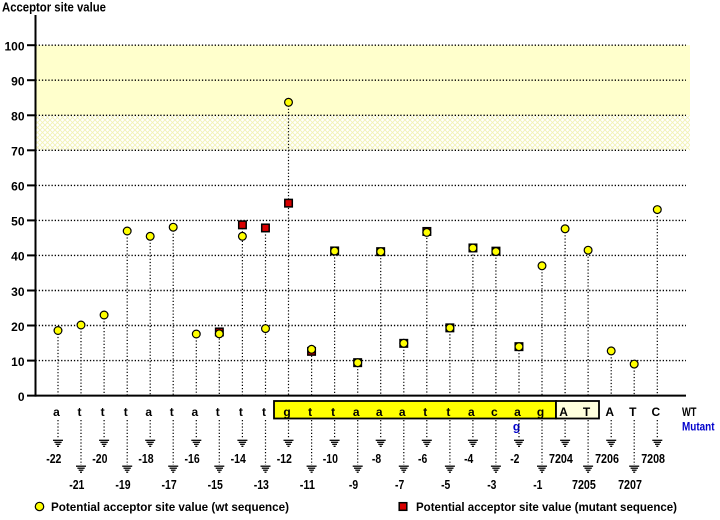  Describe the element at coordinates (376, 459) in the screenshot. I see `svg-text: -8` at that location.